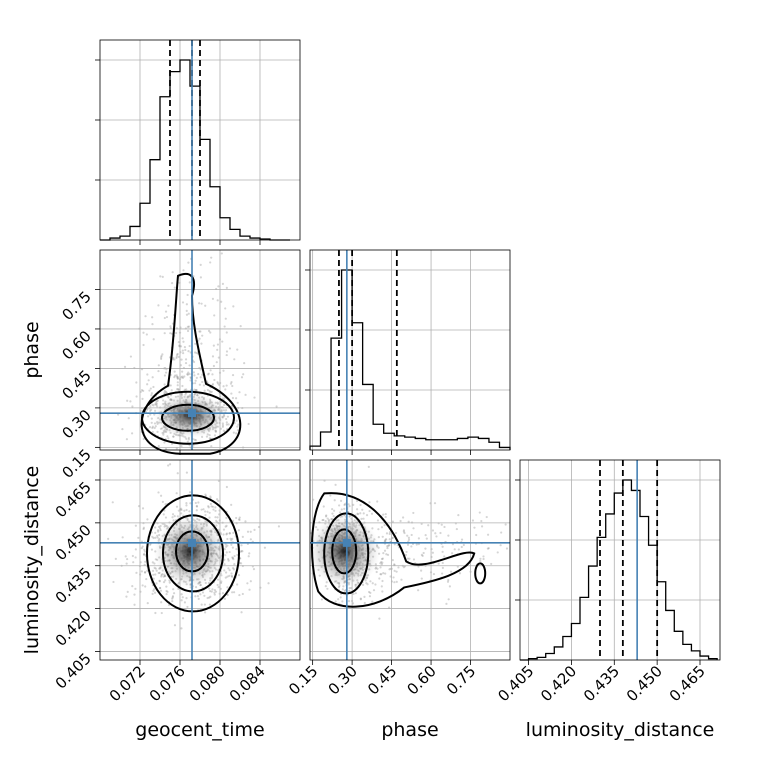  What do you see at coordinates (190, 551) in the screenshot?
I see `density-core` at bounding box center [190, 551].